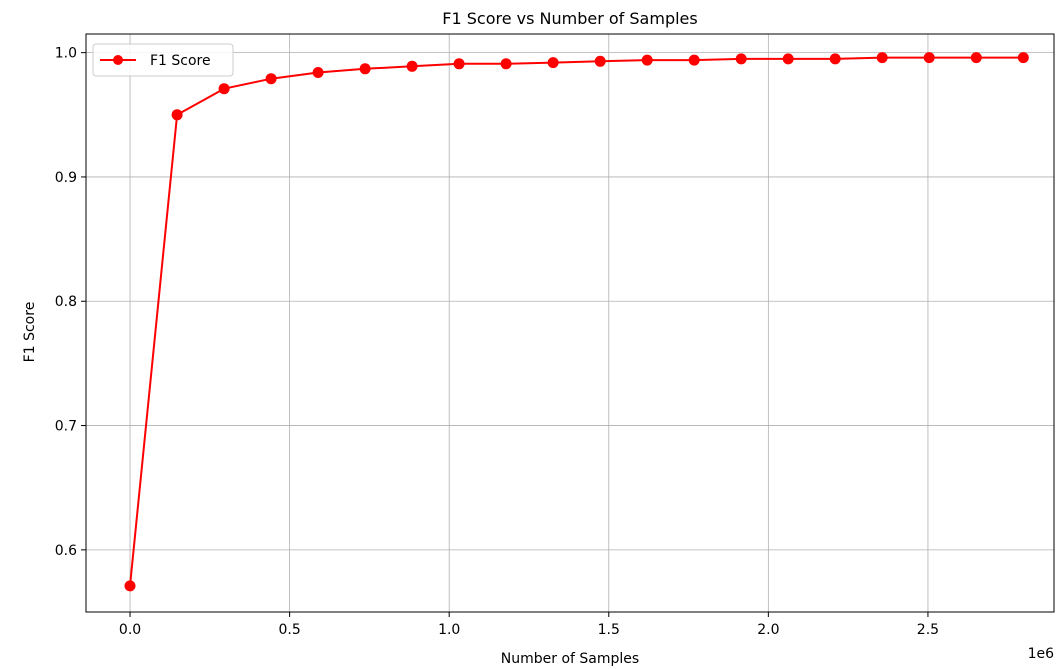 This screenshot has height=669, width=1062. I want to click on x-tick-label: 1.5, so click(609, 630).